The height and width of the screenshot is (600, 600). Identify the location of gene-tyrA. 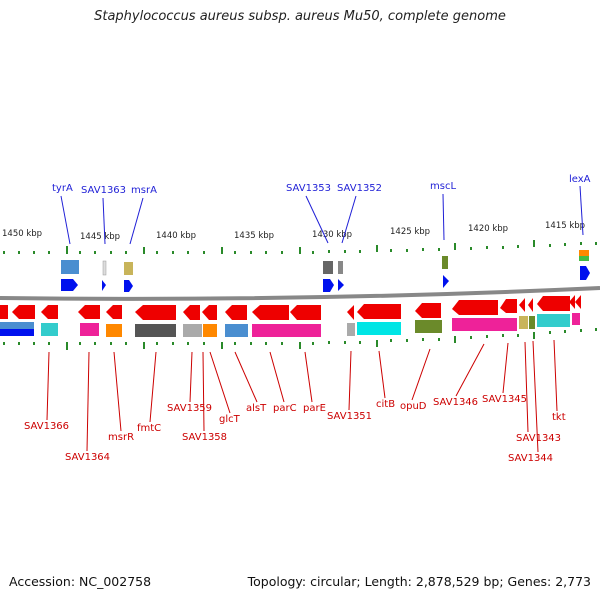
(70, 267).